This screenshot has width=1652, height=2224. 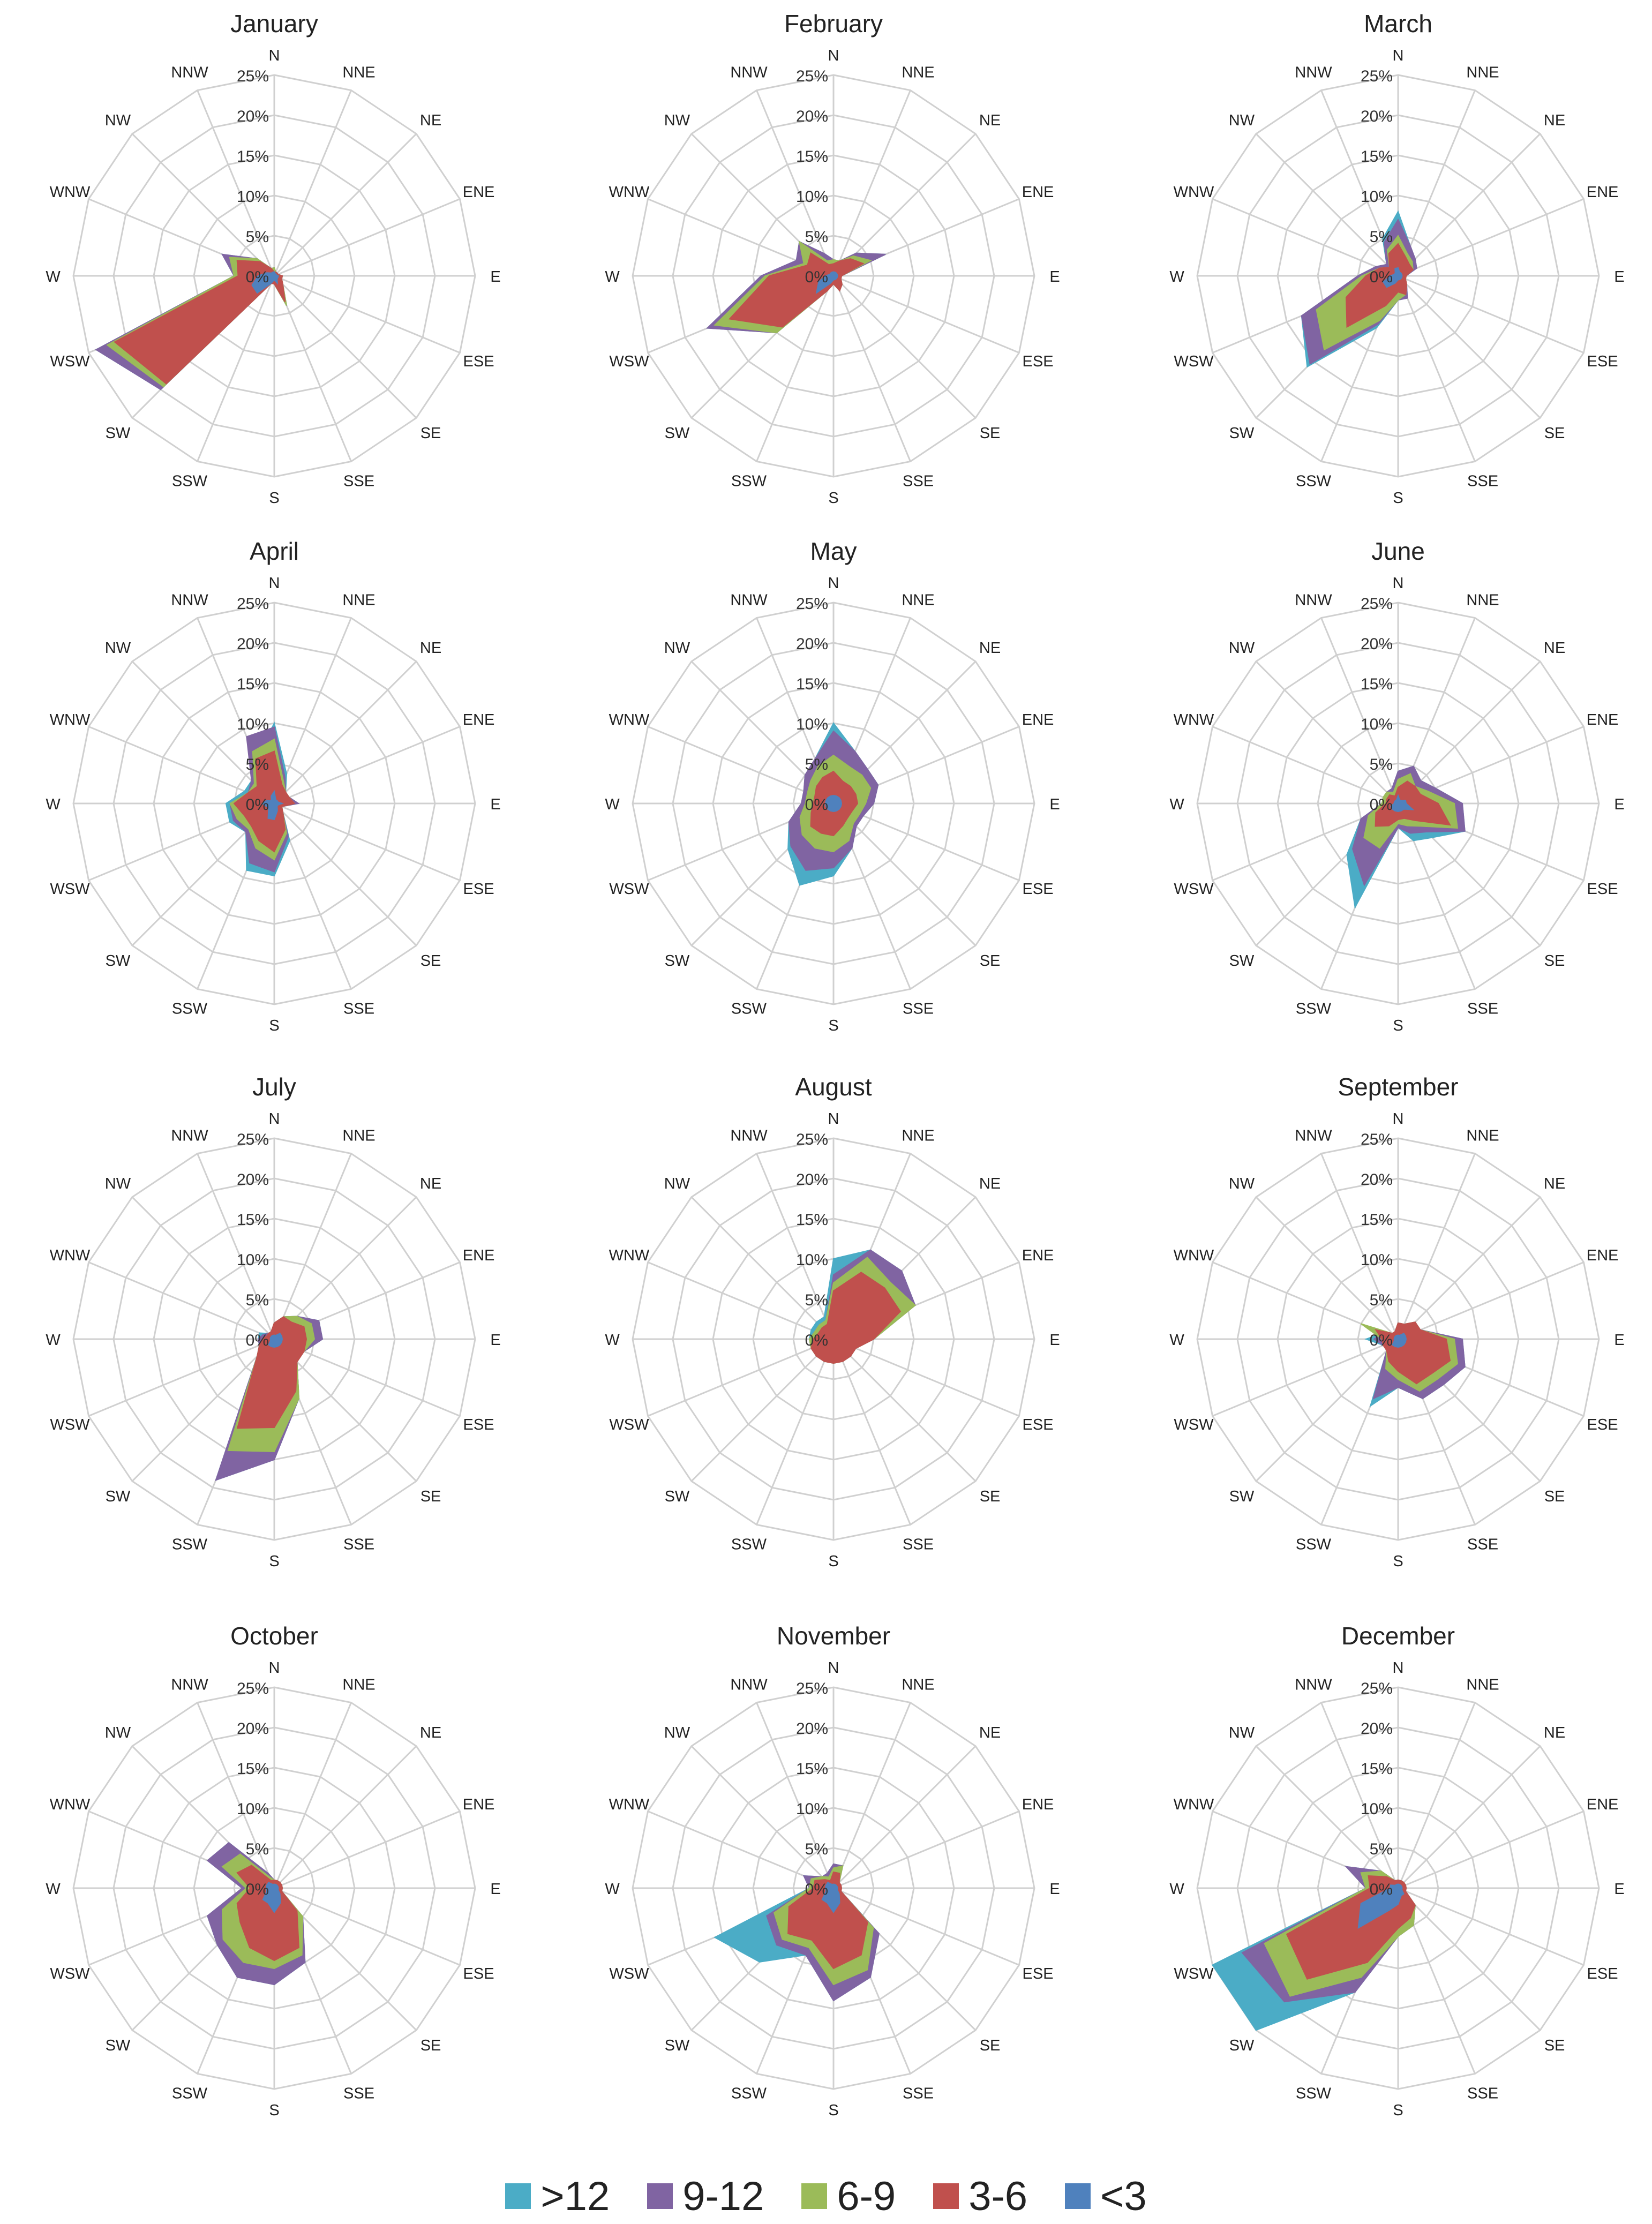 I want to click on direction-label: WNW, so click(x=1194, y=1255).